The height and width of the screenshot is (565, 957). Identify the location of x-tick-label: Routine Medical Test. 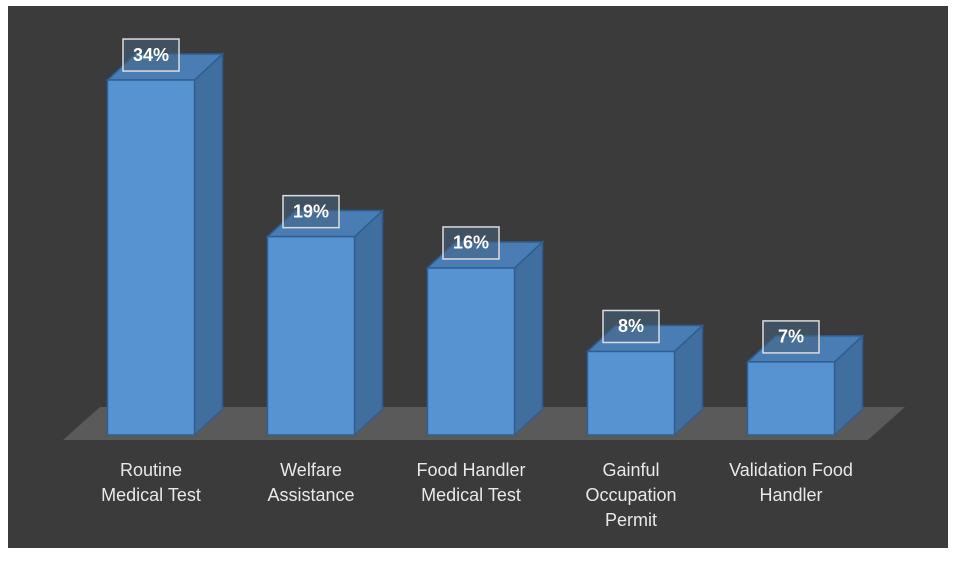
(151, 482).